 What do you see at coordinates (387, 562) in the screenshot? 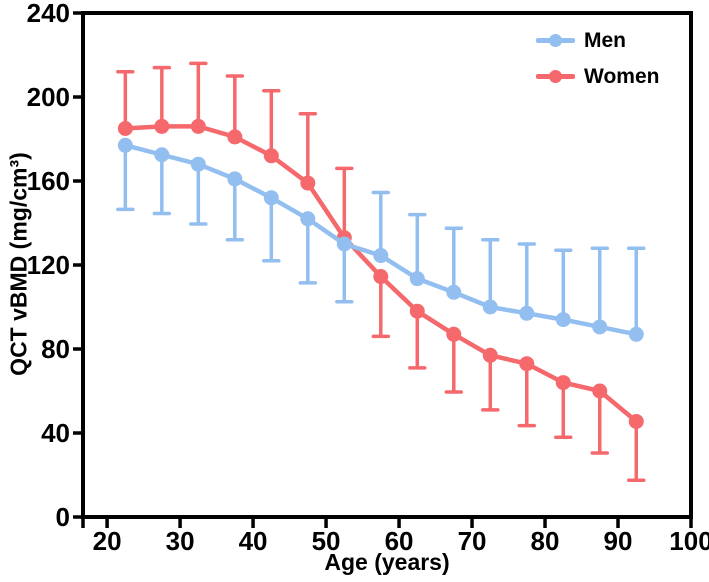
I see `x-axis-title: Age (years)` at bounding box center [387, 562].